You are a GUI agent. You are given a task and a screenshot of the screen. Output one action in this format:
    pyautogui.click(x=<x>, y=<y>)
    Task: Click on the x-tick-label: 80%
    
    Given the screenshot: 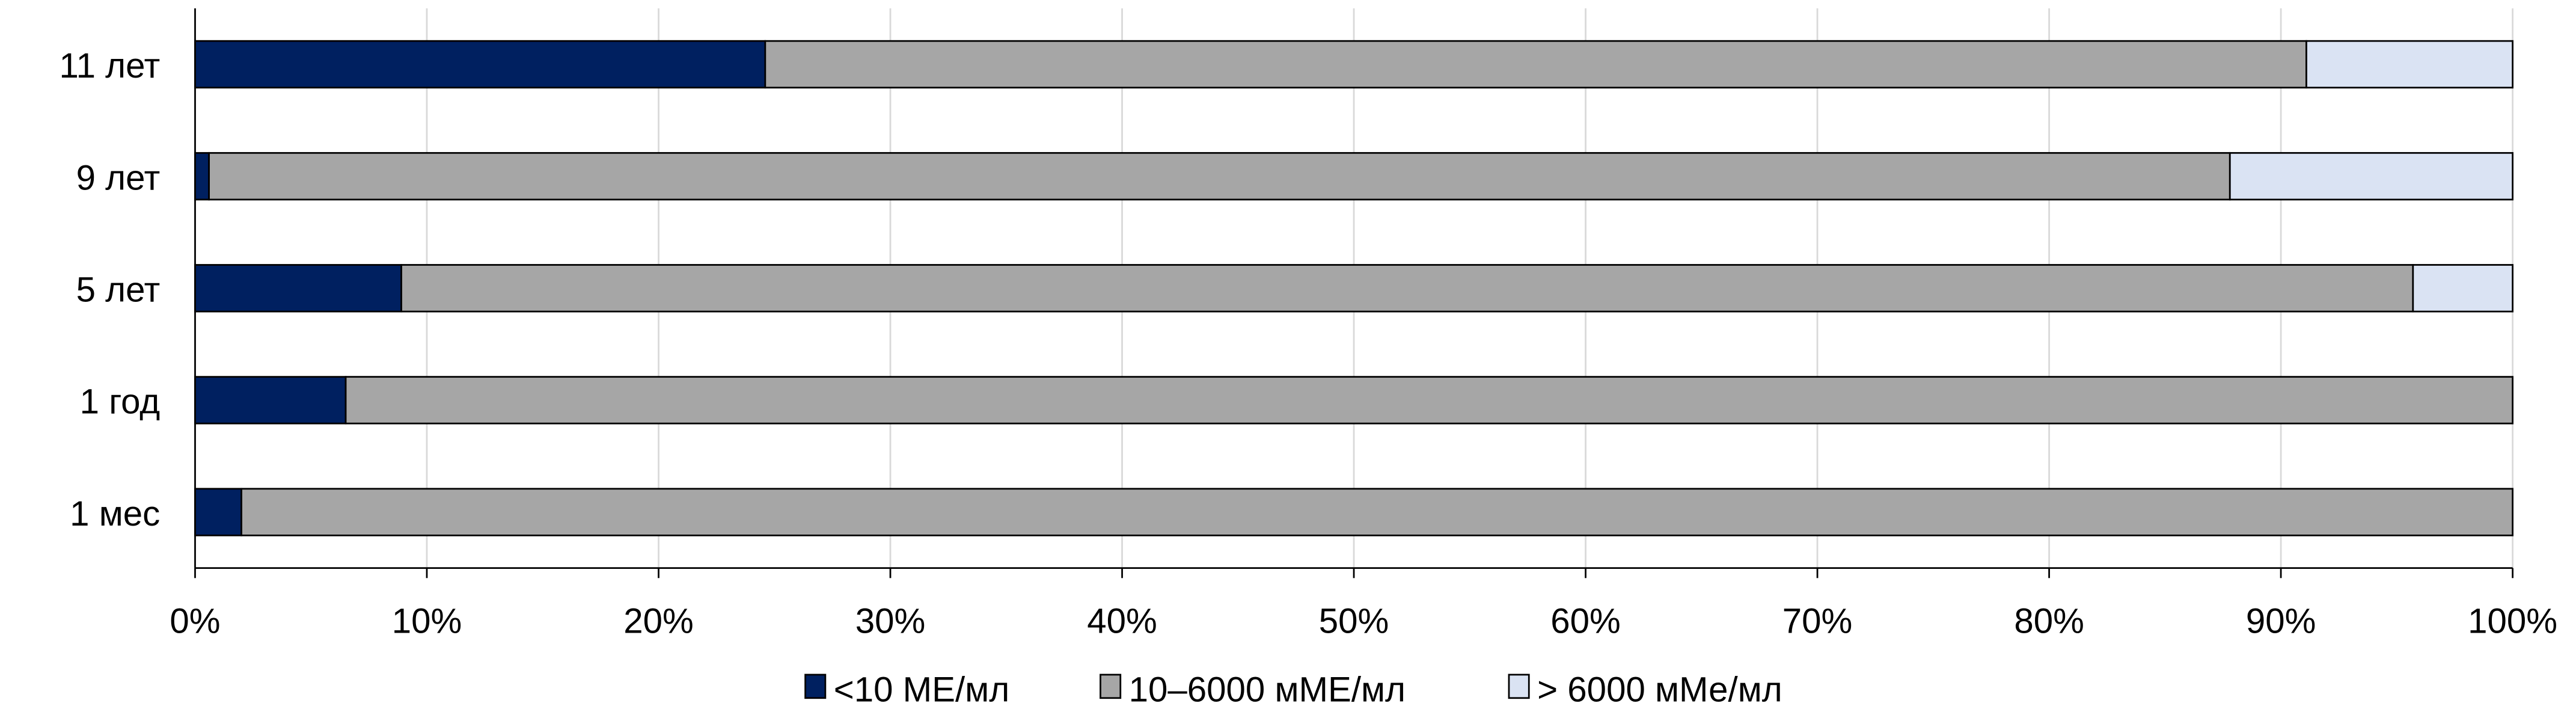 What is the action you would take?
    pyautogui.click(x=2049, y=621)
    